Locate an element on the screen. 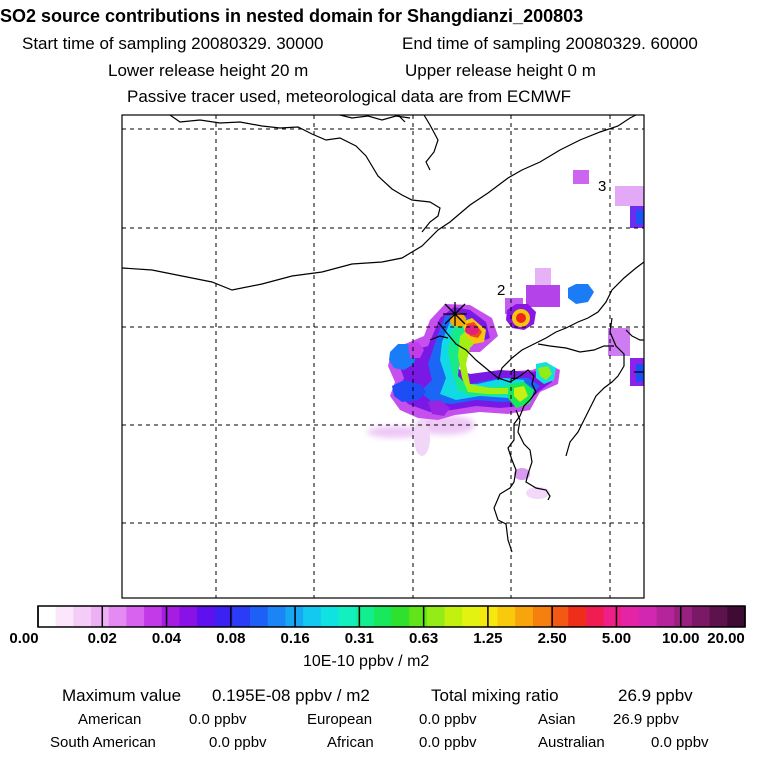  region-african-value: 0.0 ppbv is located at coordinates (448, 742).